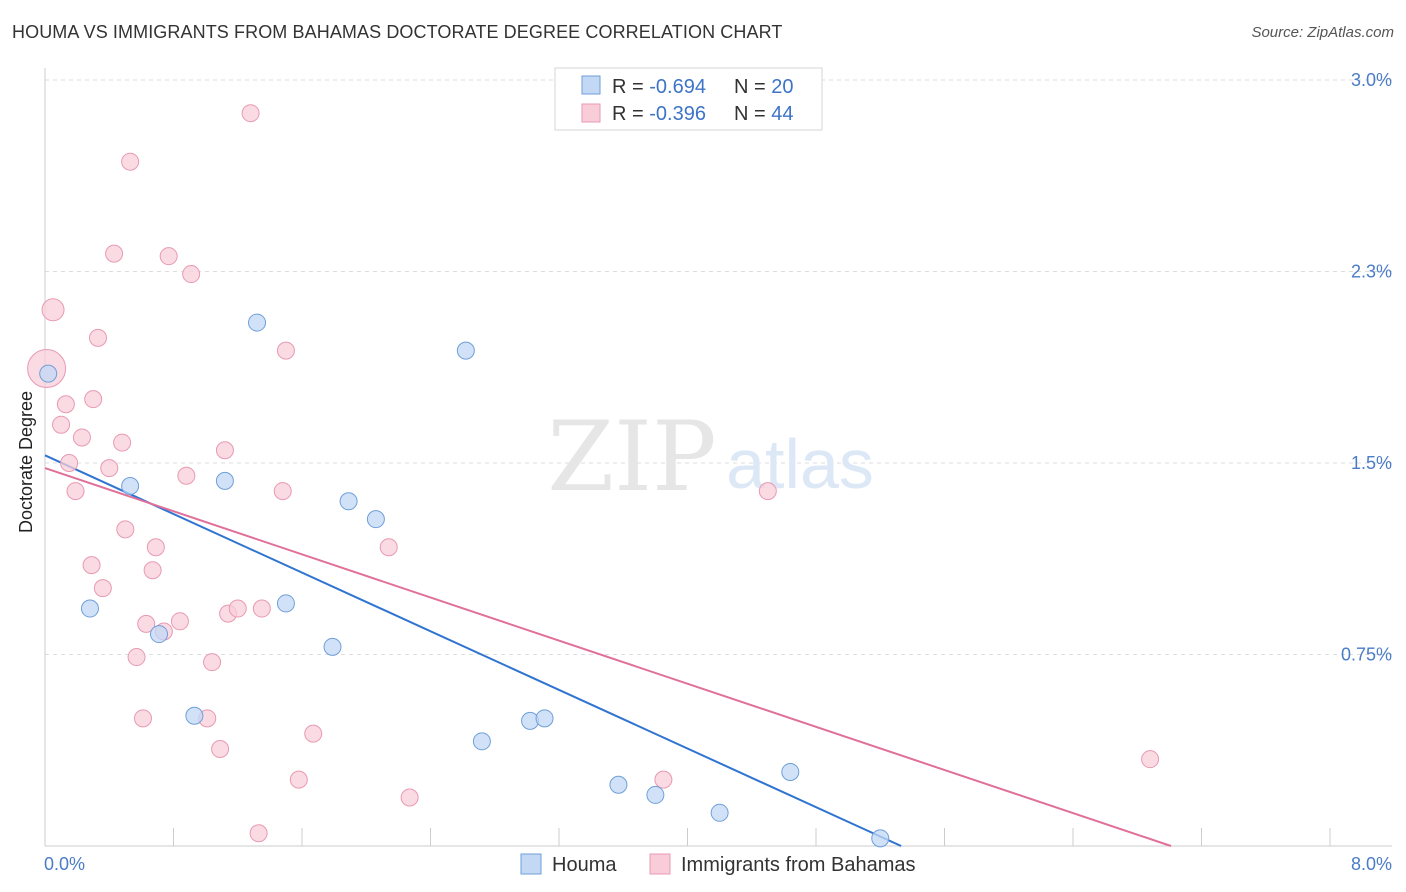 Image resolution: width=1406 pixels, height=892 pixels. Describe the element at coordinates (26, 462) in the screenshot. I see `y-axis-title: Doctorate Degree` at that location.